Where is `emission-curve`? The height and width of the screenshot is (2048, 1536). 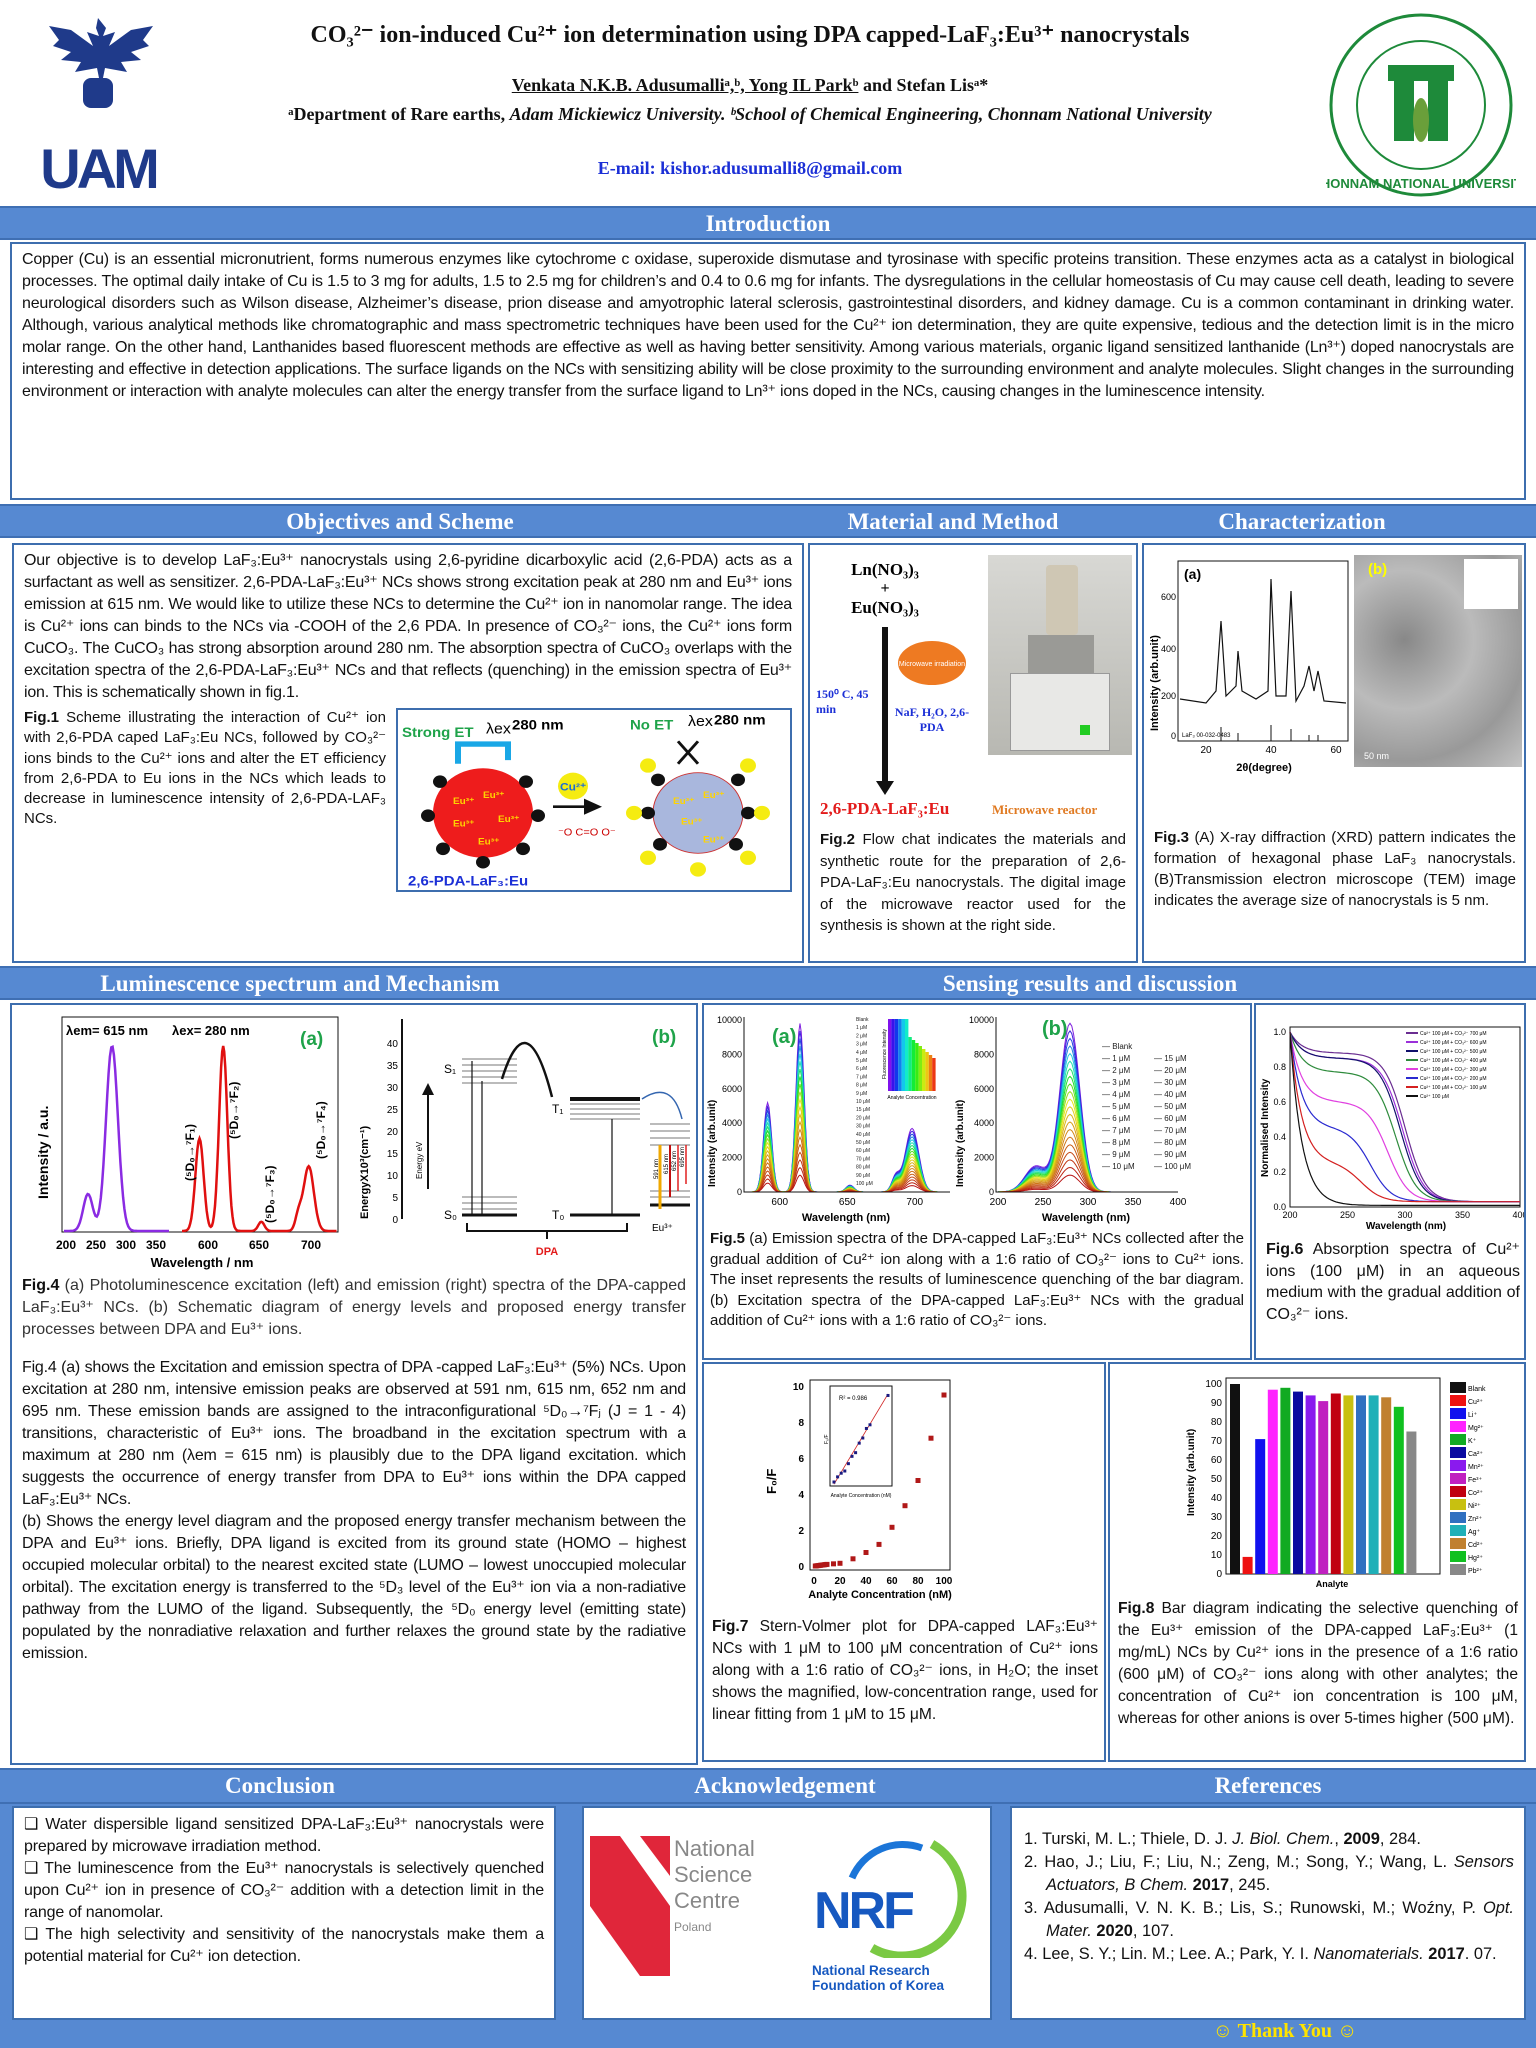
emission-curve is located at coordinates (259, 1139).